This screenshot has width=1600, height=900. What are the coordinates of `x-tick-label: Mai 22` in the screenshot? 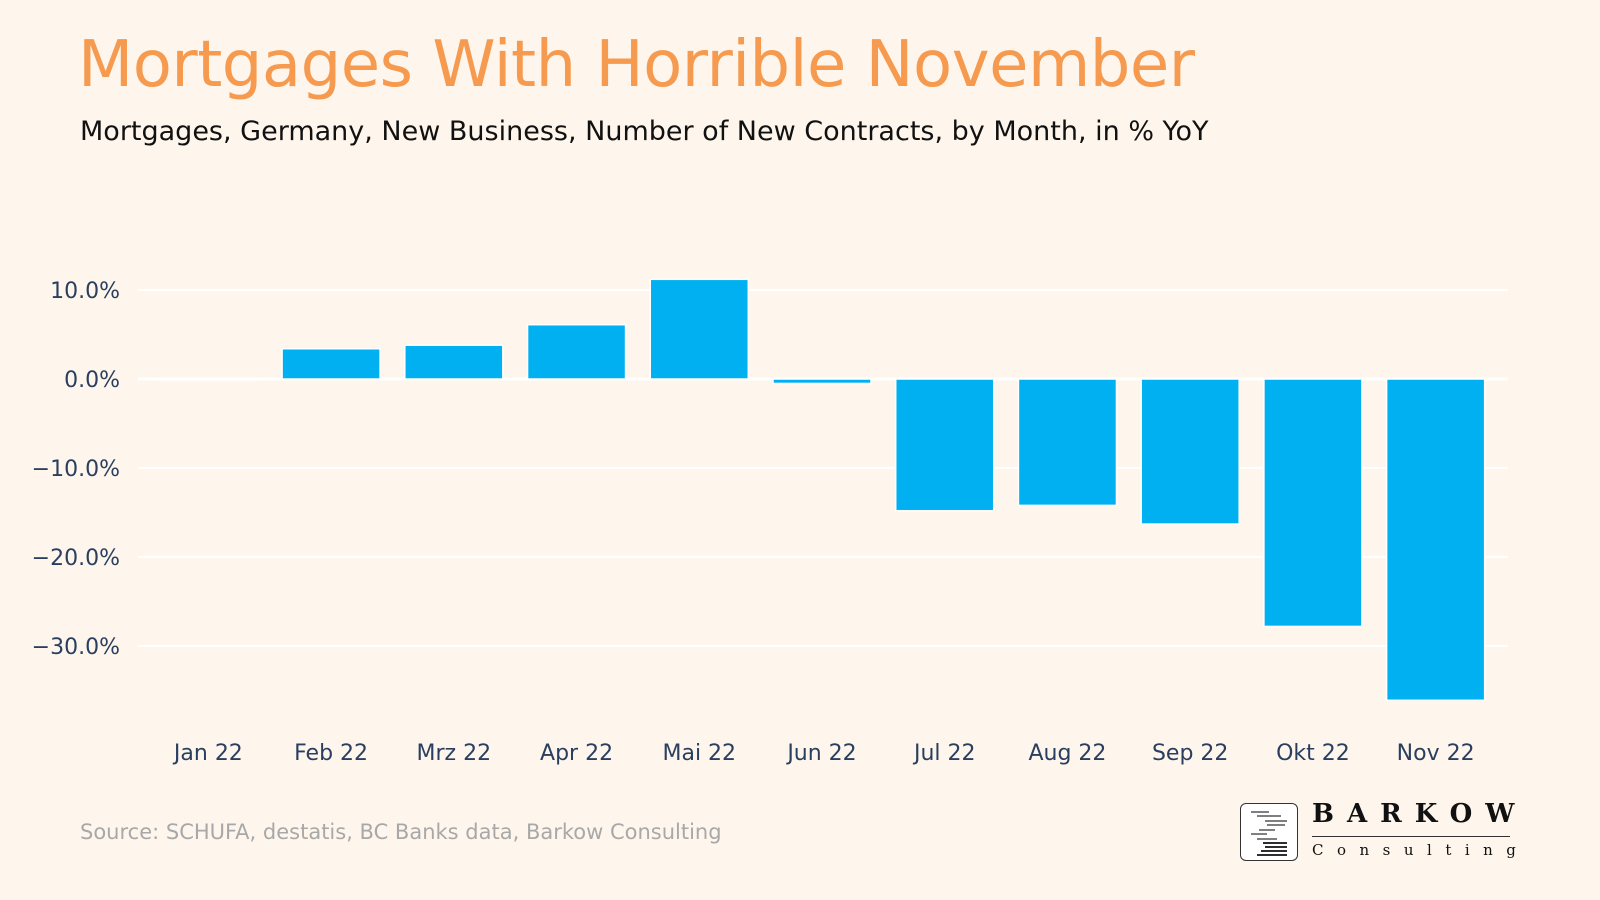 It's located at (699, 753).